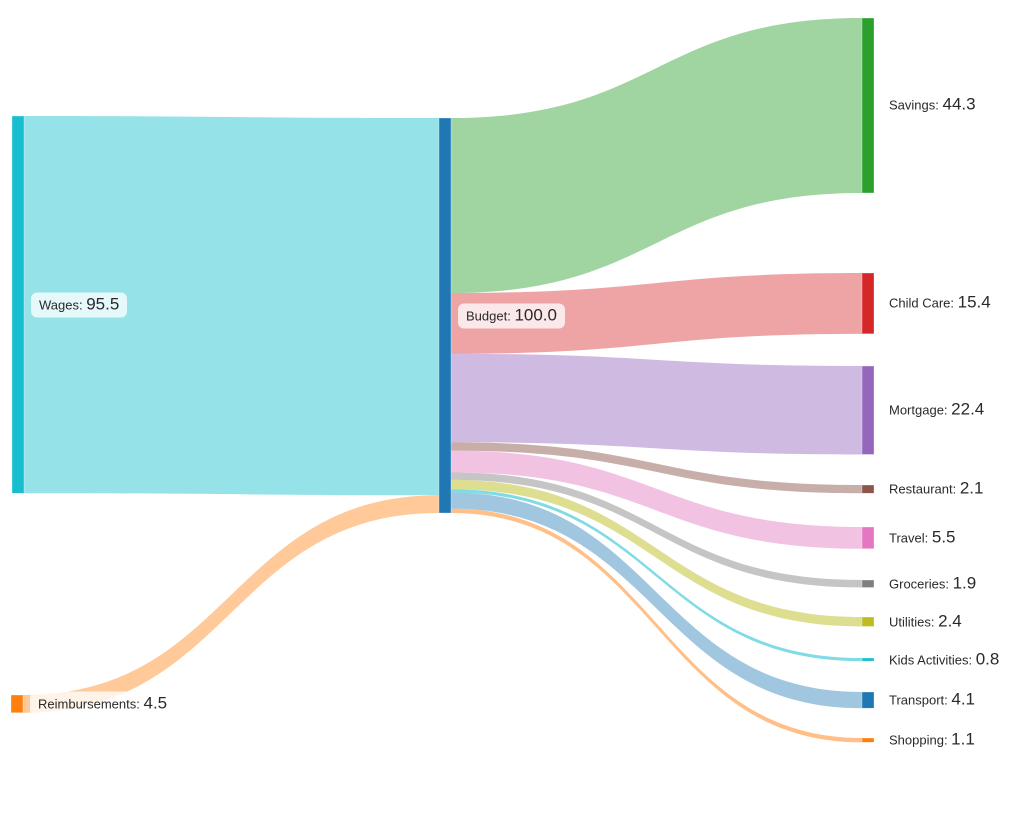 The height and width of the screenshot is (819, 1024). I want to click on sankey-link-budget-to-groceries, so click(656, 530).